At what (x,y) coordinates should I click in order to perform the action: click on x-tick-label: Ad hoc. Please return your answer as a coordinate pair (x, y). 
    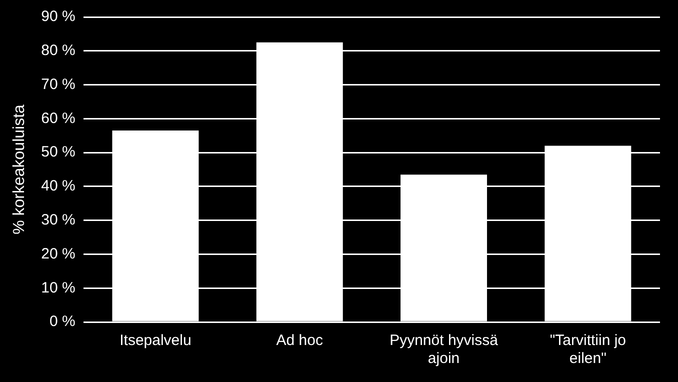
    Looking at the image, I should click on (300, 341).